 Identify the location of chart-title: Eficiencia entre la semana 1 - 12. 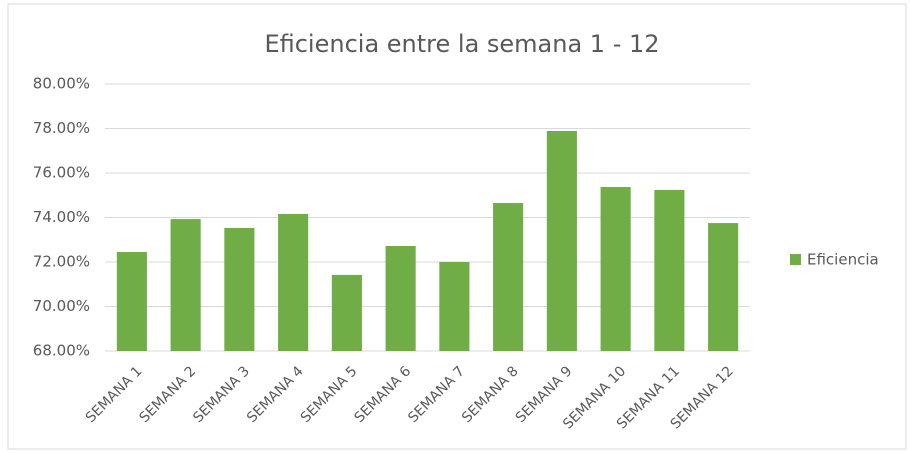
(461, 44).